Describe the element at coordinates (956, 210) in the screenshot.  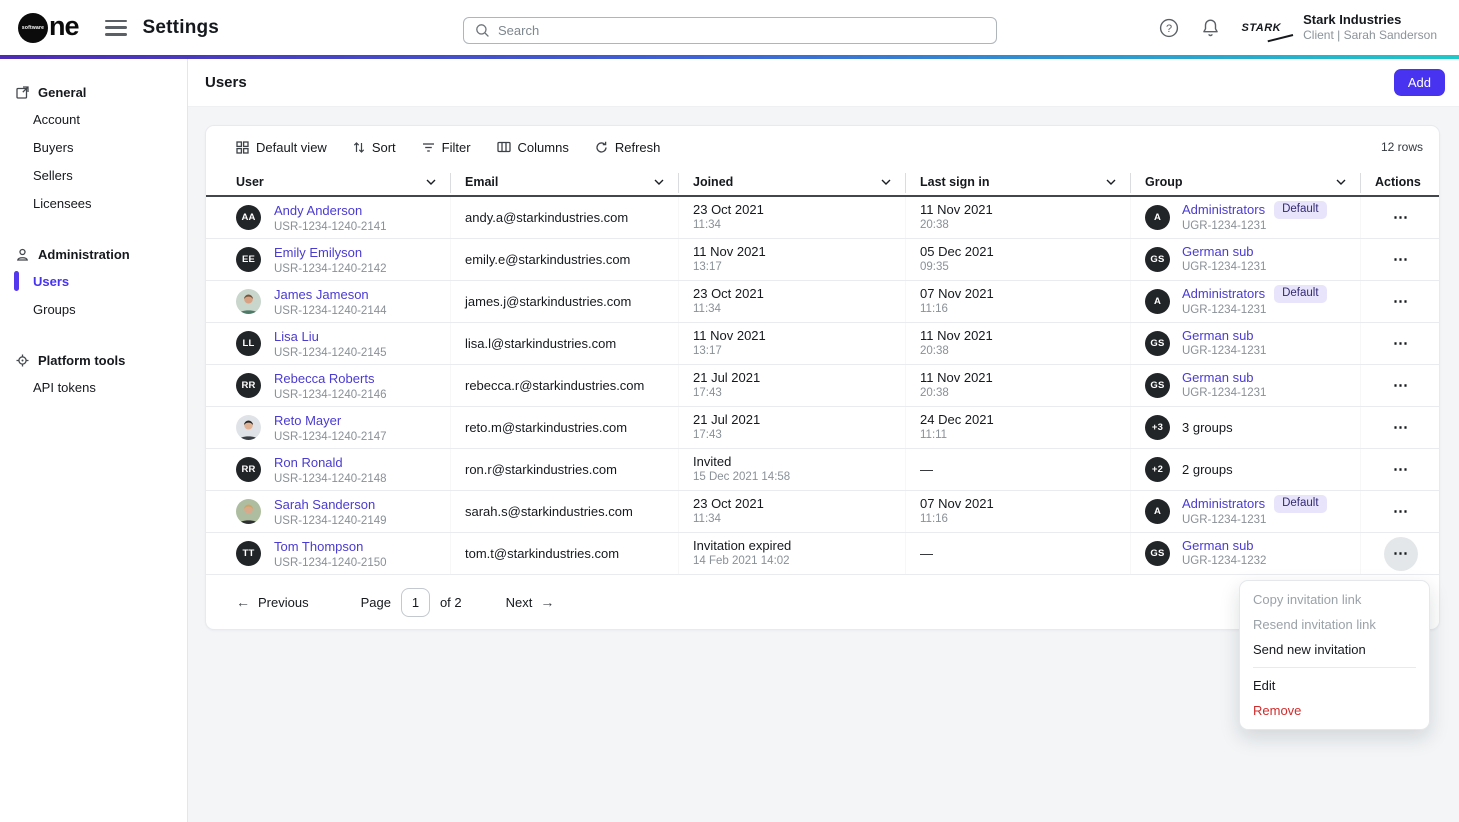
I see `last-sign-in-date: 11 Nov 2021` at that location.